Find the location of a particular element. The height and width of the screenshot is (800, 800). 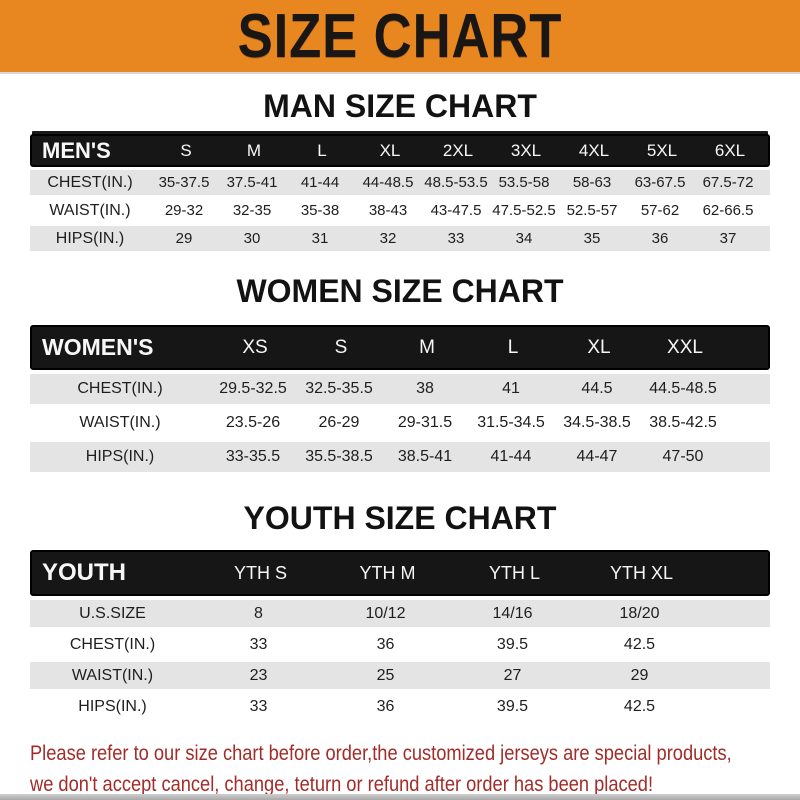

cell-value: 41 is located at coordinates (511, 388).